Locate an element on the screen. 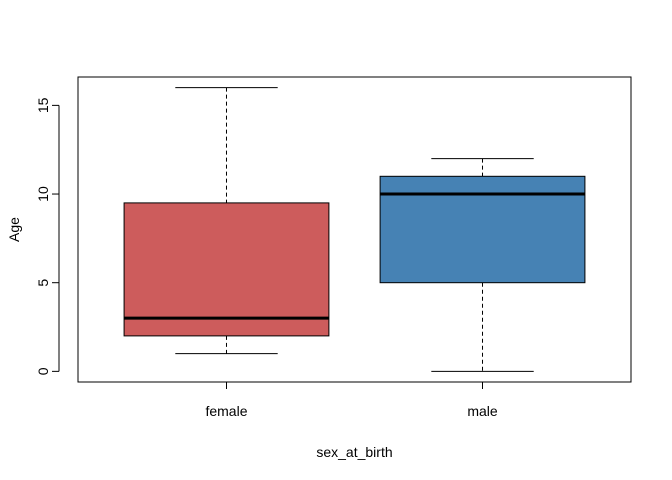 The width and height of the screenshot is (672, 480). y-axis: 0 5 10 15 is located at coordinates (47, 236).